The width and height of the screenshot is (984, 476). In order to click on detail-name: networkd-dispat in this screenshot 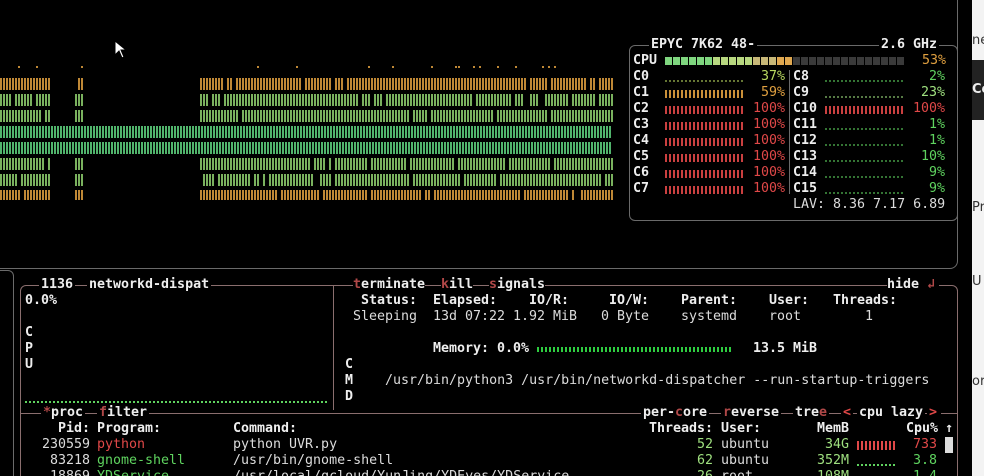, I will do `click(149, 285)`.